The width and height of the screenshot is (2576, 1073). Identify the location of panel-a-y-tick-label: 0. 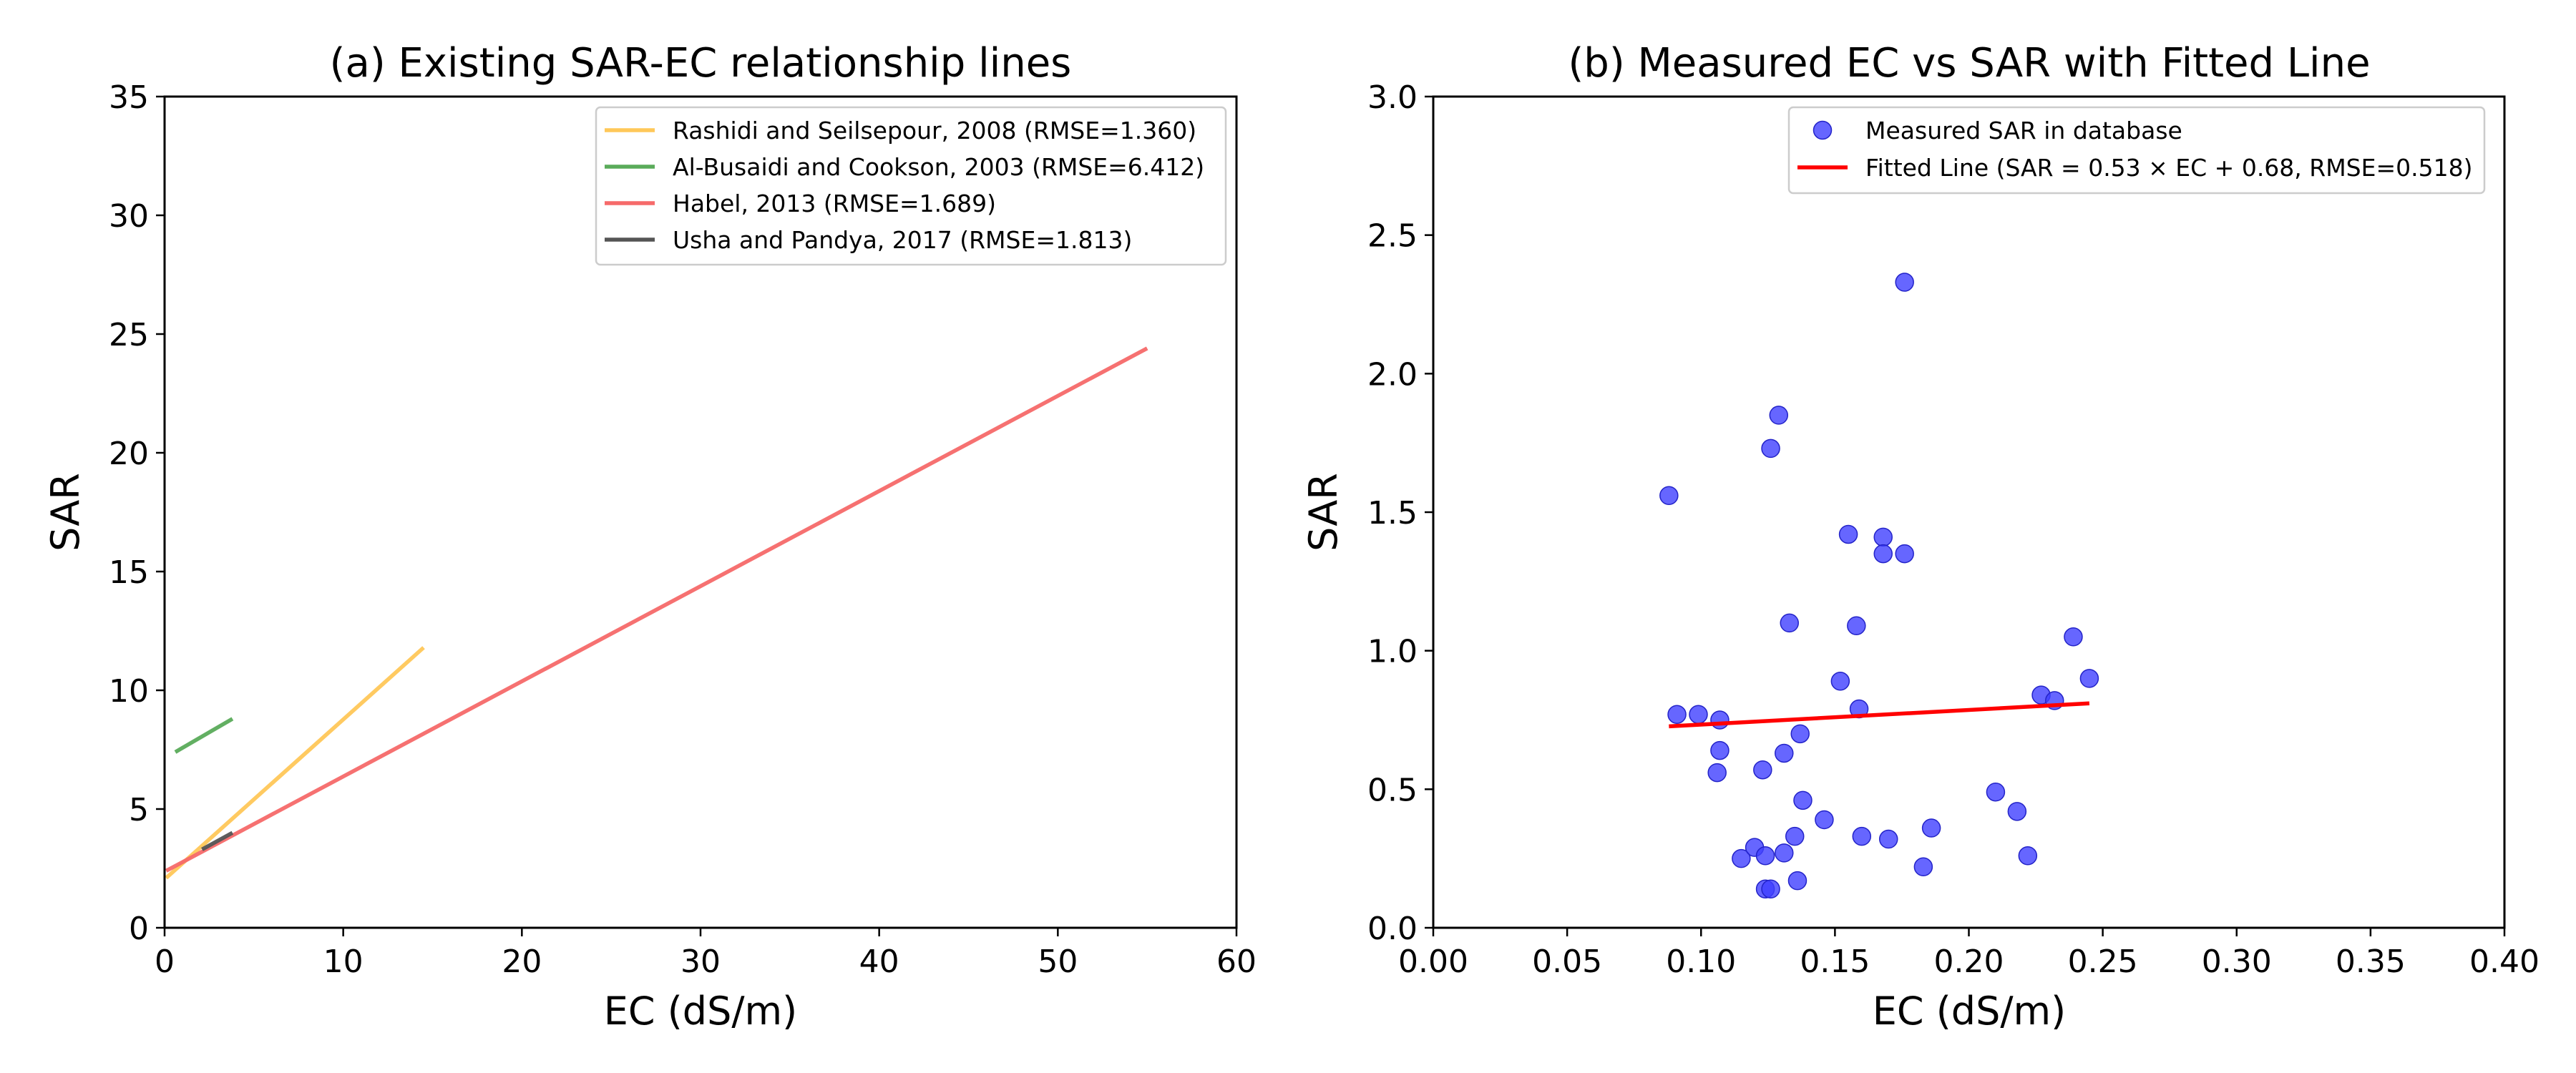
(139, 929).